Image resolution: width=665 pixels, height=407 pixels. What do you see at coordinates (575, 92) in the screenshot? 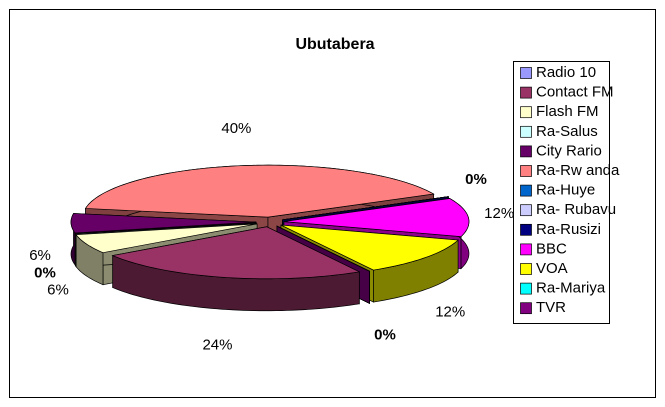
I see `legend-label: Contact FM` at bounding box center [575, 92].